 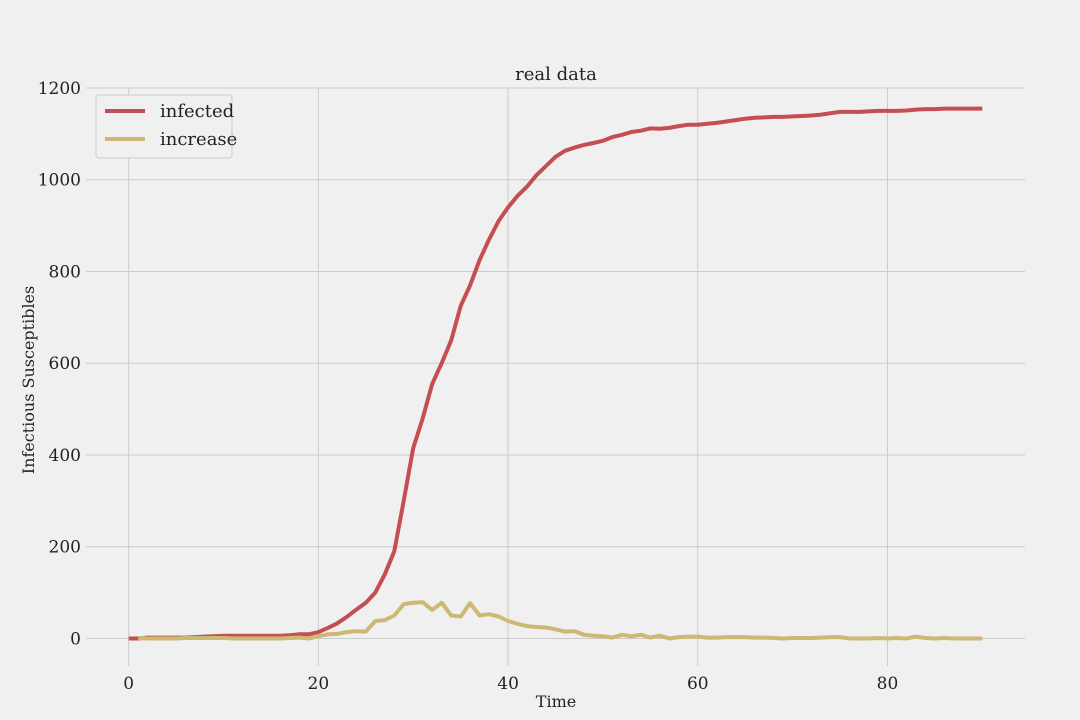 What do you see at coordinates (59, 89) in the screenshot?
I see `y-tick-label: 1200` at bounding box center [59, 89].